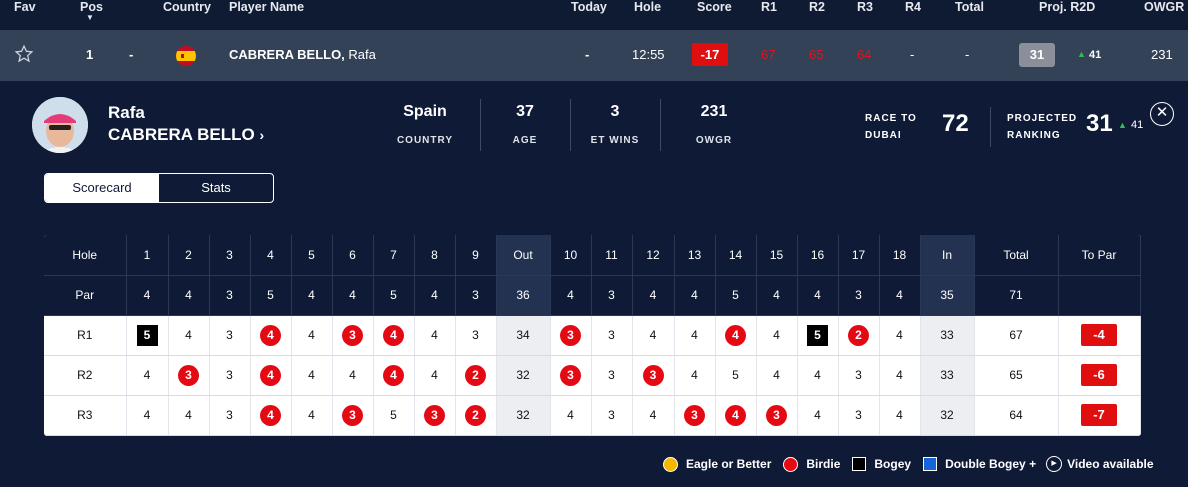 Image resolution: width=1188 pixels, height=487 pixels. Describe the element at coordinates (267, 7) in the screenshot. I see `col-player: Player Name` at that location.